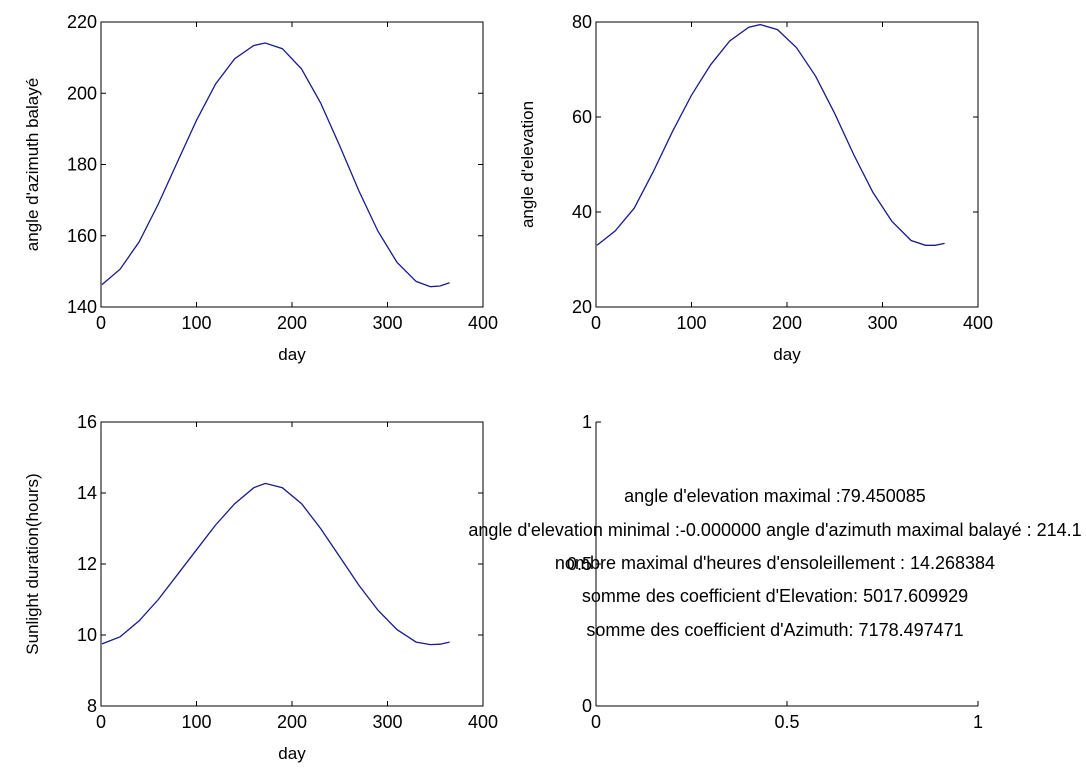 The width and height of the screenshot is (1086, 774). What do you see at coordinates (587, 706) in the screenshot?
I see `y-tick-label: 0` at bounding box center [587, 706].